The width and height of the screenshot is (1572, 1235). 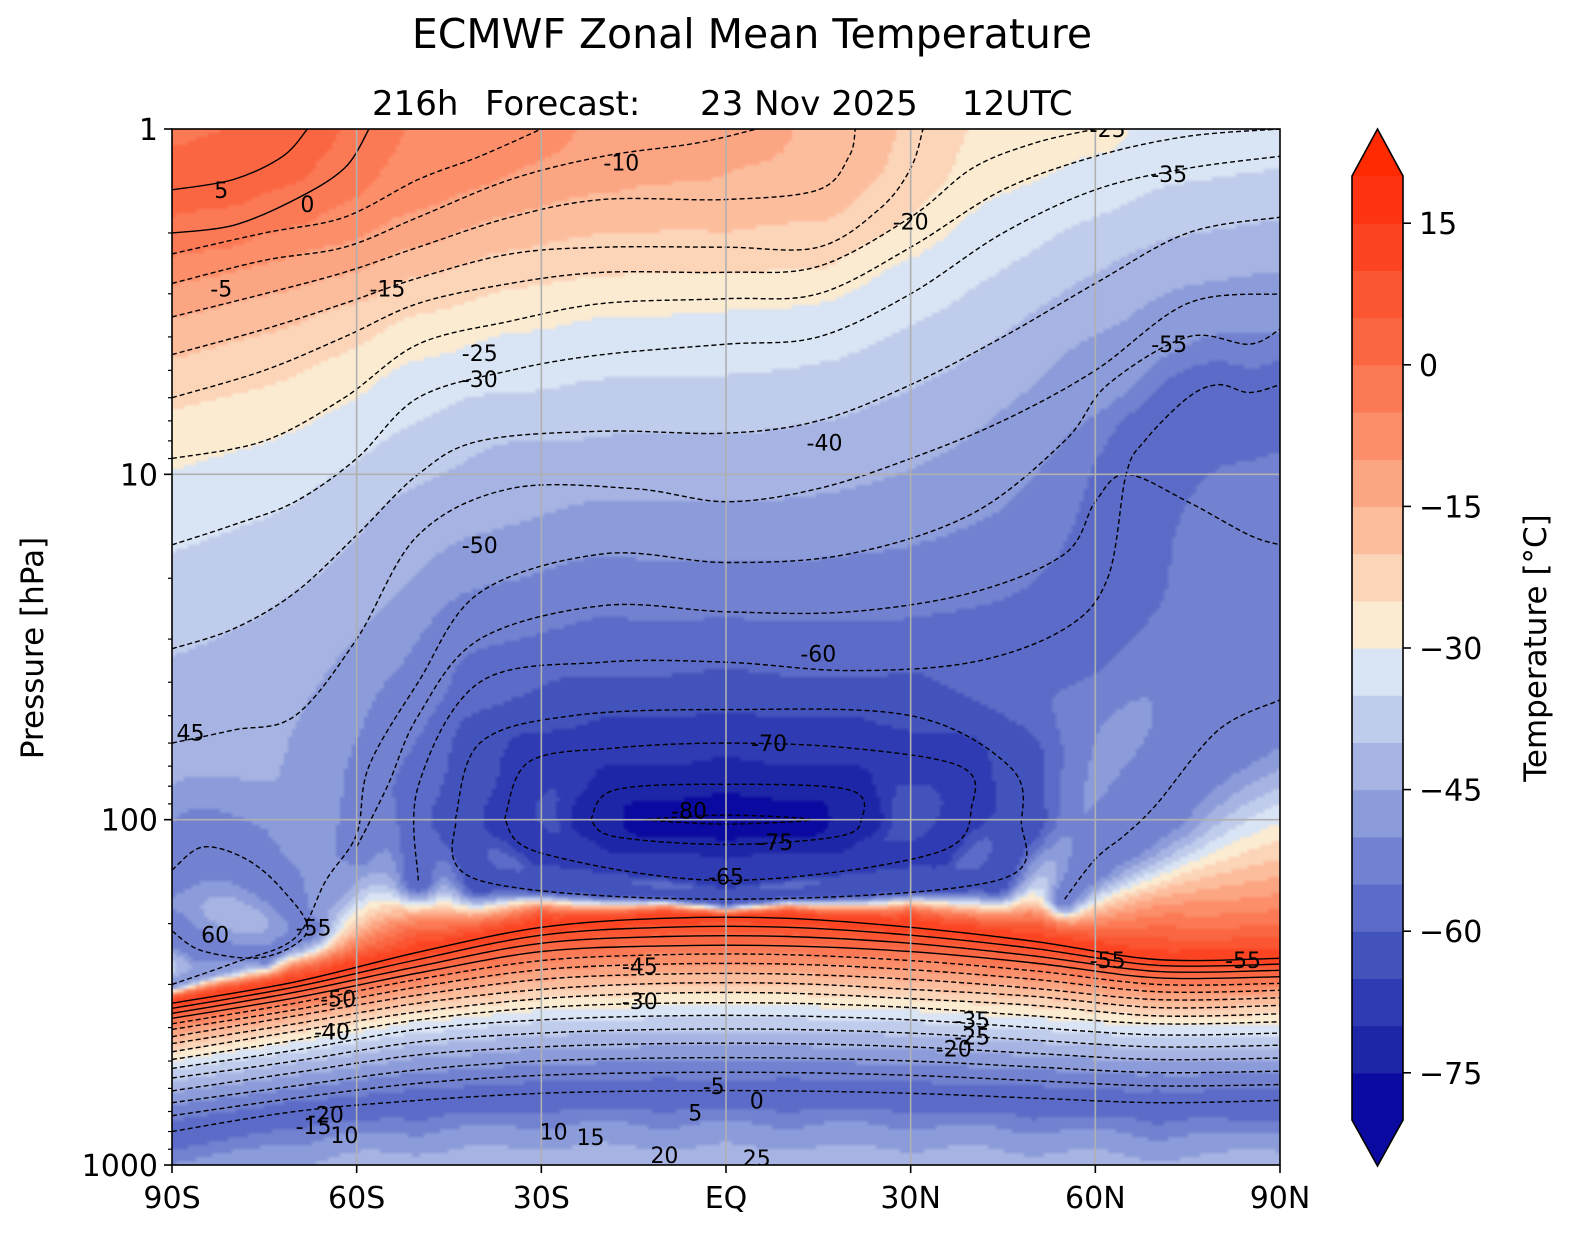 I want to click on subtitle-date: 23 Nov 2025, so click(x=809, y=104).